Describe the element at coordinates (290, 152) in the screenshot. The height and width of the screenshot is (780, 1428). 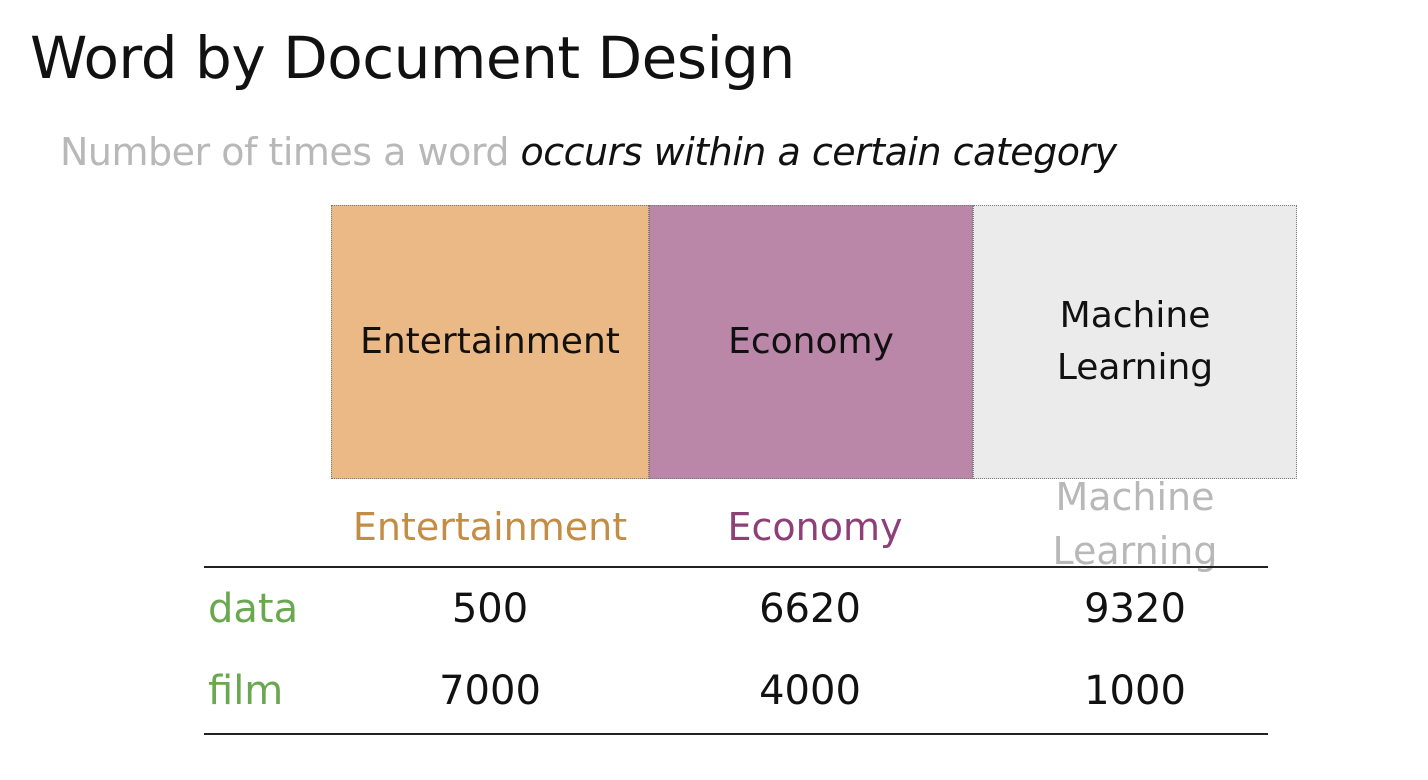
I see `subtitle-plain-text: Number of times a word` at that location.